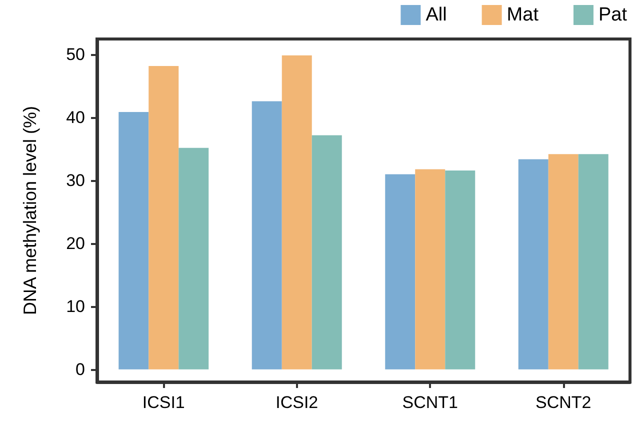 The width and height of the screenshot is (637, 422). What do you see at coordinates (75, 118) in the screenshot?
I see `y-tick-label: 40` at bounding box center [75, 118].